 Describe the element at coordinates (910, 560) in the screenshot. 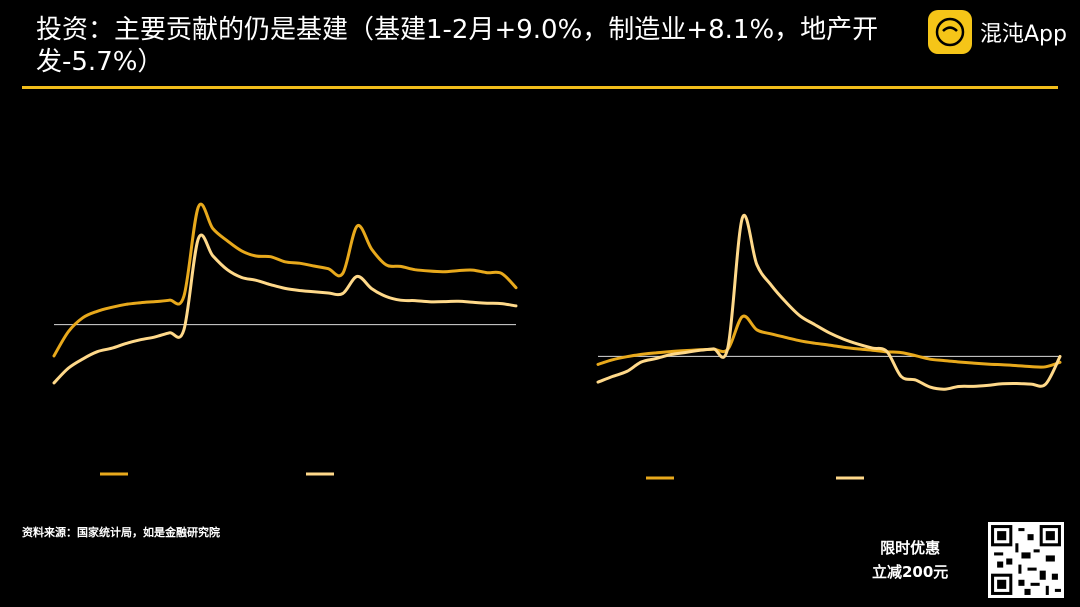

I see `promo-button: 限时优惠 立减200元` at that location.